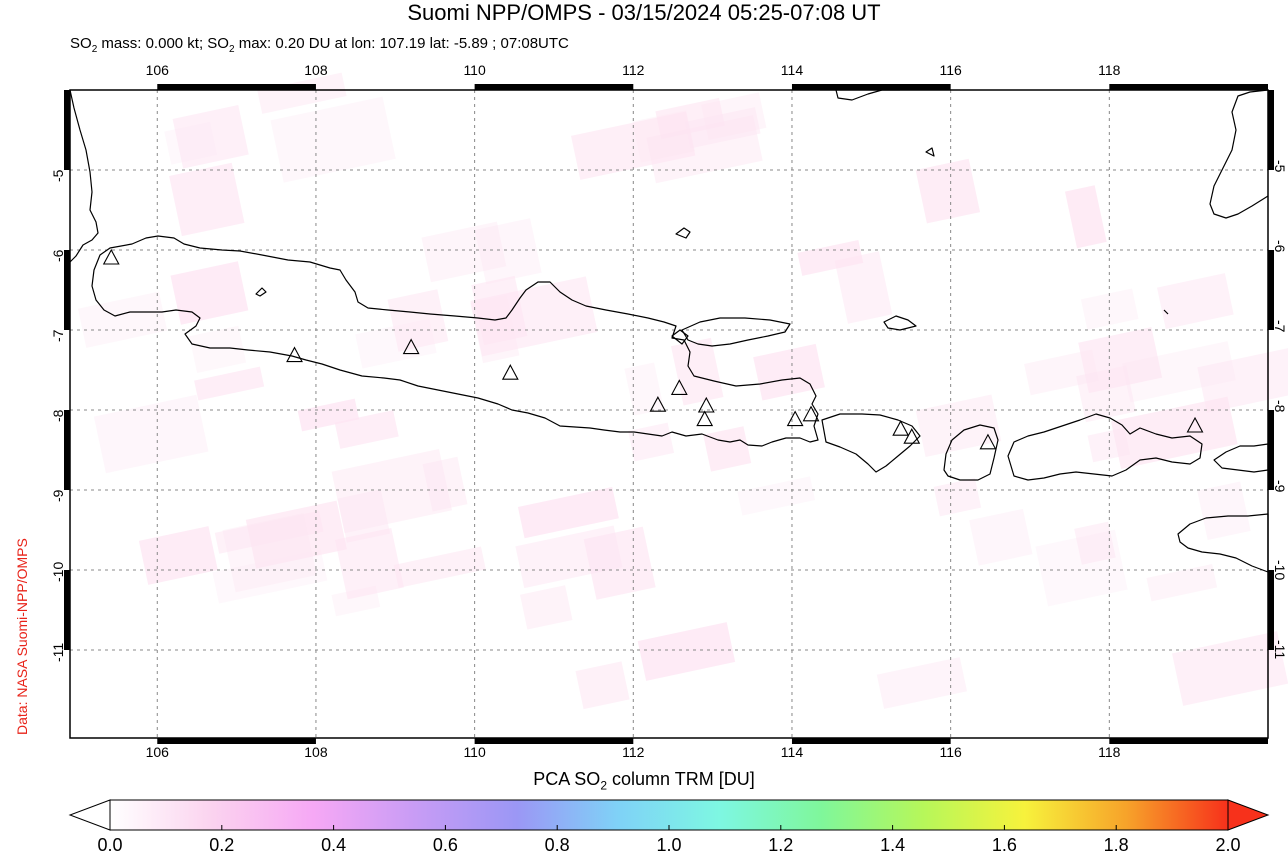  Describe the element at coordinates (110, 845) in the screenshot. I see `colorbar-tick-label: 0.0` at that location.